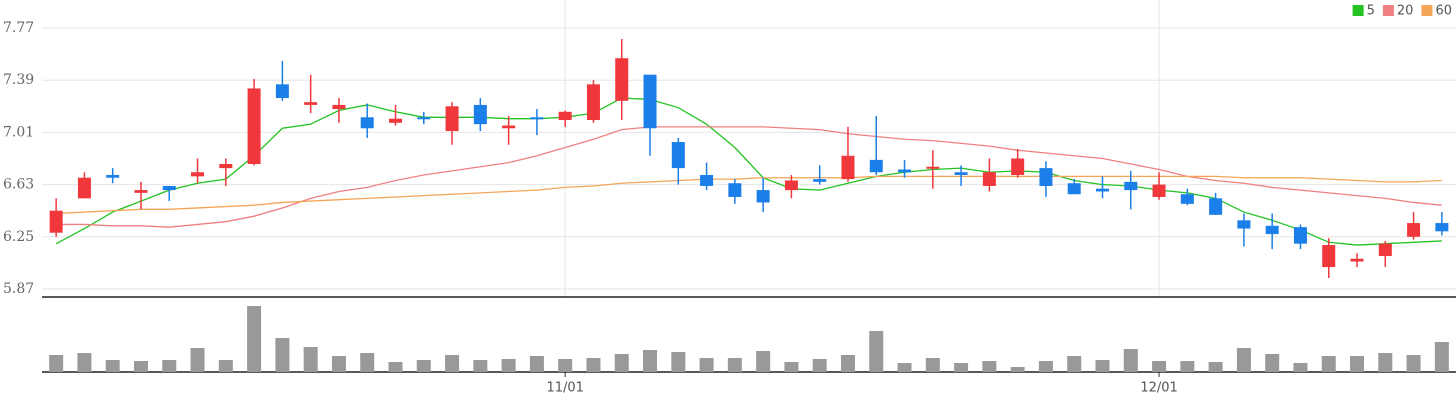 The width and height of the screenshot is (1456, 400). What do you see at coordinates (1405, 11) in the screenshot?
I see `legend-label: 20` at bounding box center [1405, 11].